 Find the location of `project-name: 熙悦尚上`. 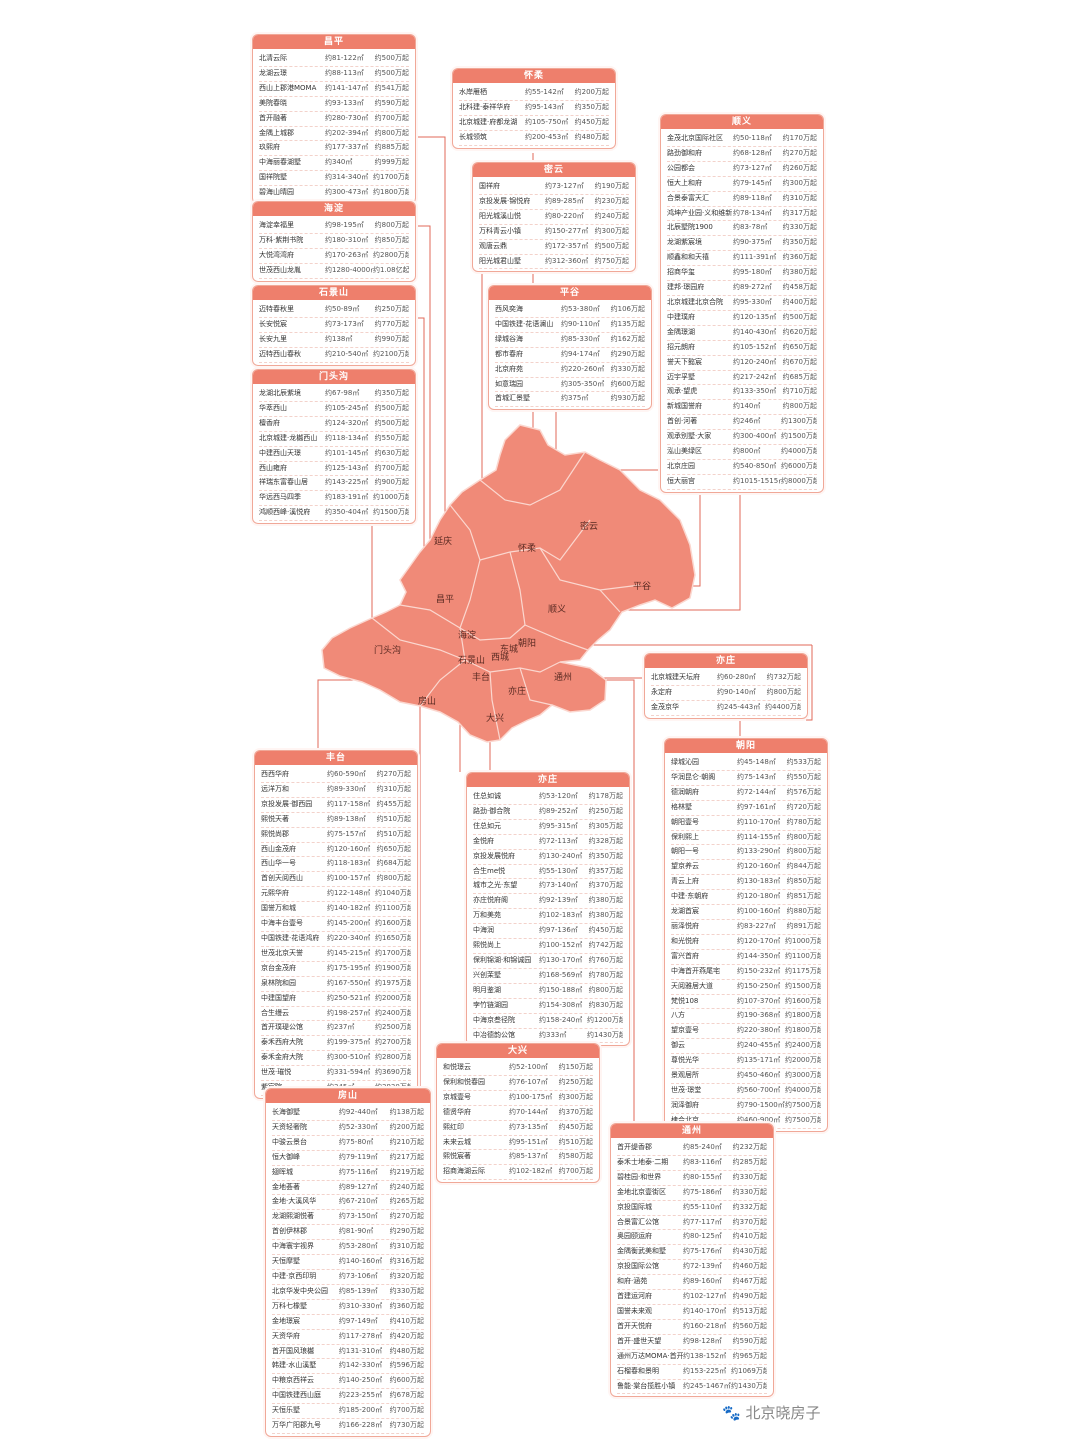

project-name: 熙悦尚上 is located at coordinates (487, 945).